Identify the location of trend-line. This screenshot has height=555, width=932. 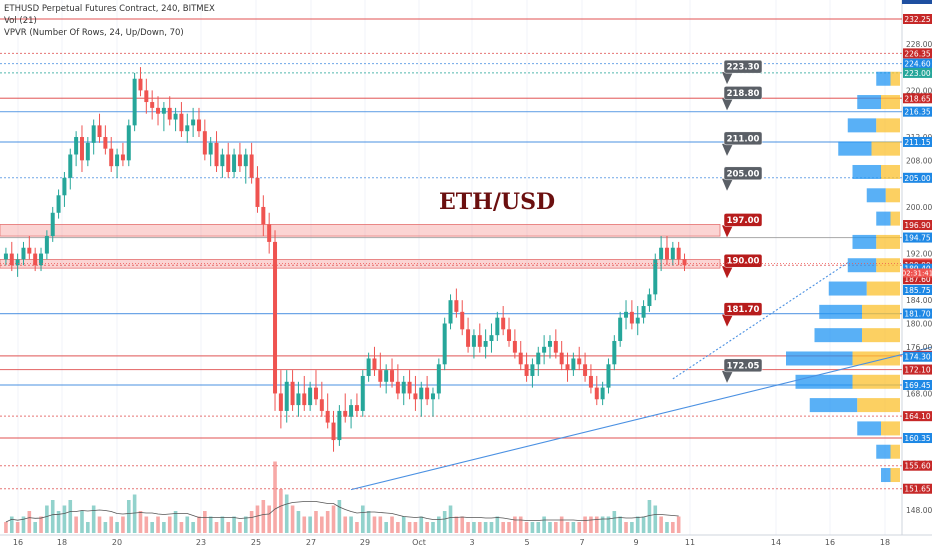
(760, 320).